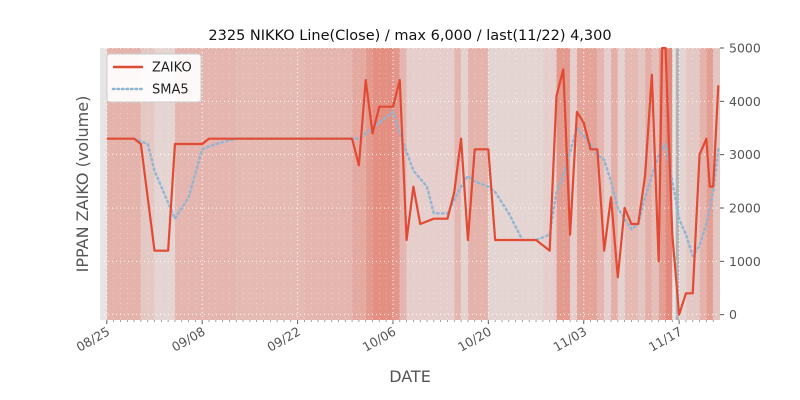 The image size is (800, 400). I want to click on legend: ZAIKO SMA5, so click(154, 78).